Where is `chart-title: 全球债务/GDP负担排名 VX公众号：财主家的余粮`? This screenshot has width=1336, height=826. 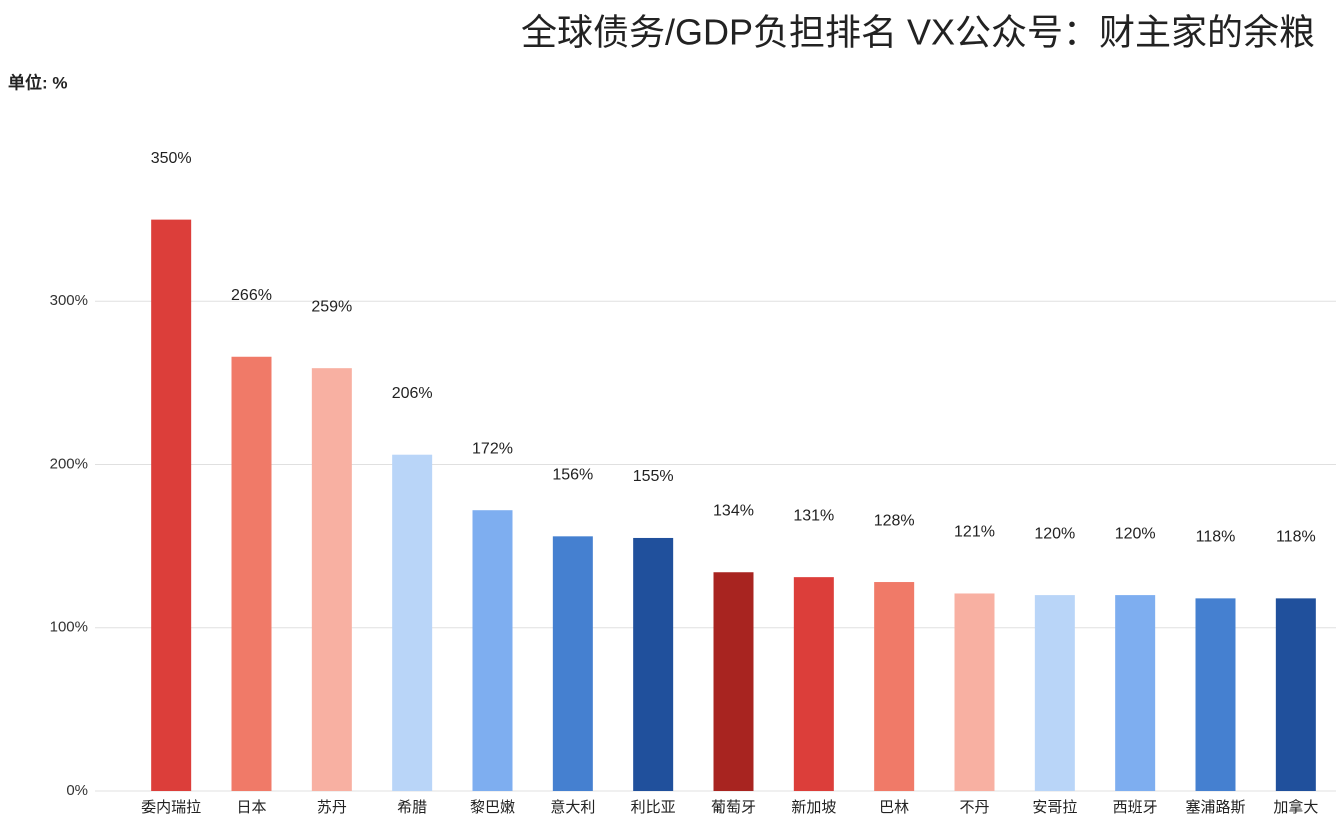
chart-title: 全球债务/GDP负担排名 VX公众号：财主家的余粮 is located at coordinates (918, 32).